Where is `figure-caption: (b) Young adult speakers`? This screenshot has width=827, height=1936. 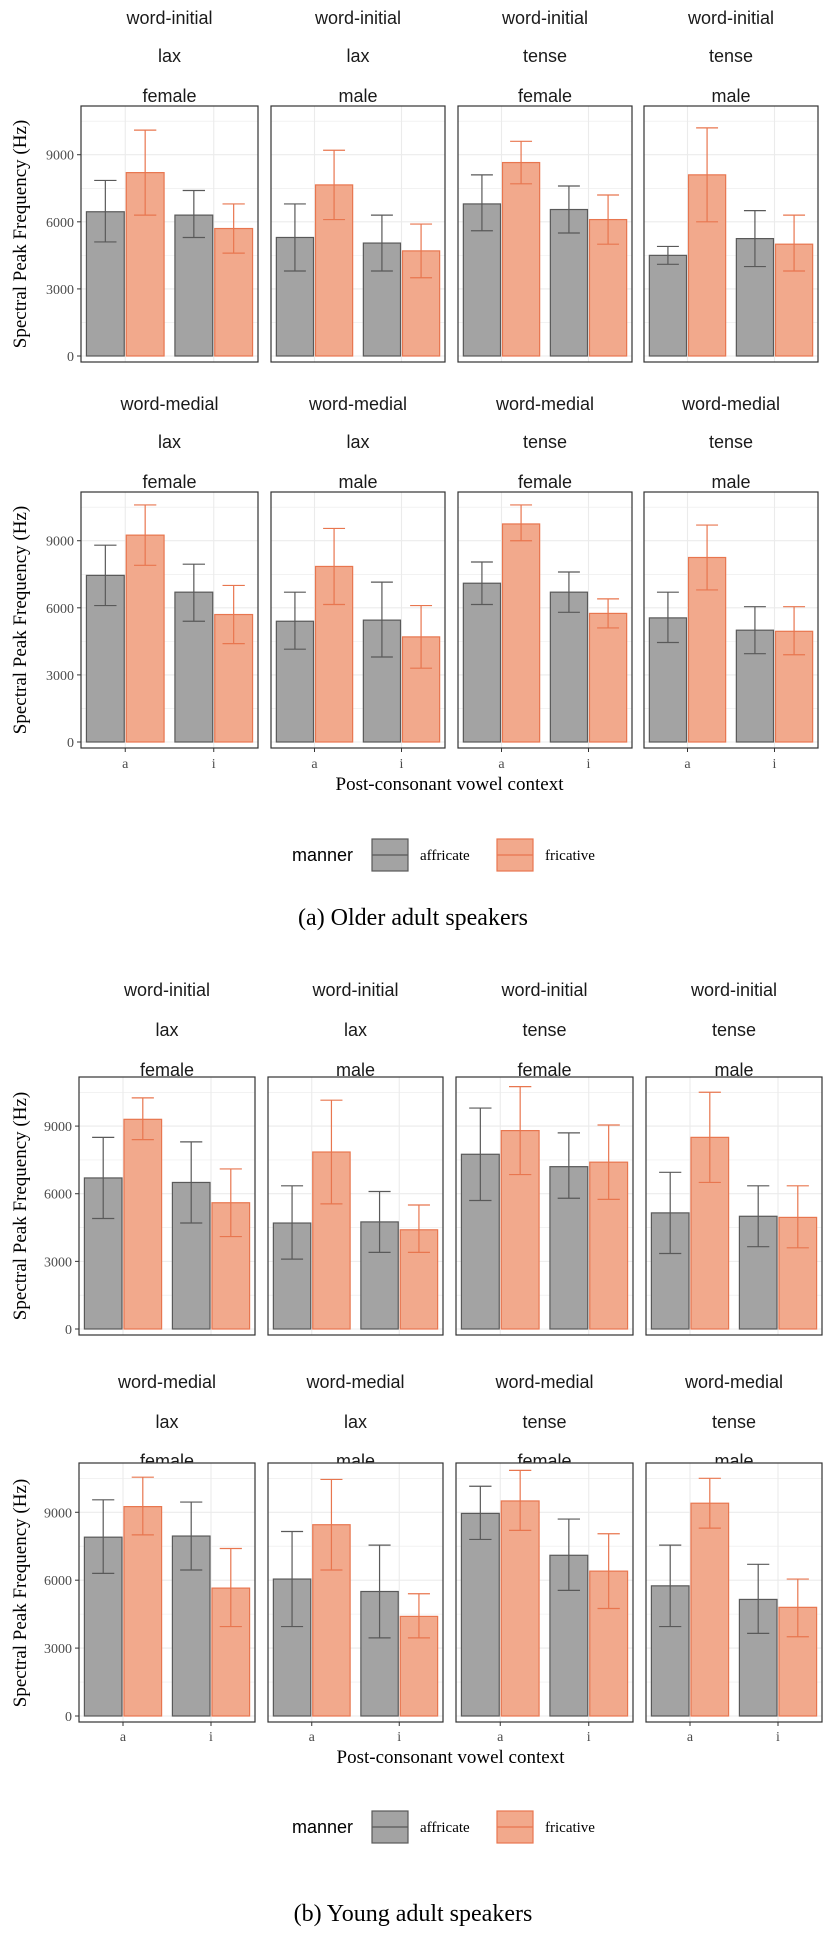 figure-caption: (b) Young adult speakers is located at coordinates (413, 1914).